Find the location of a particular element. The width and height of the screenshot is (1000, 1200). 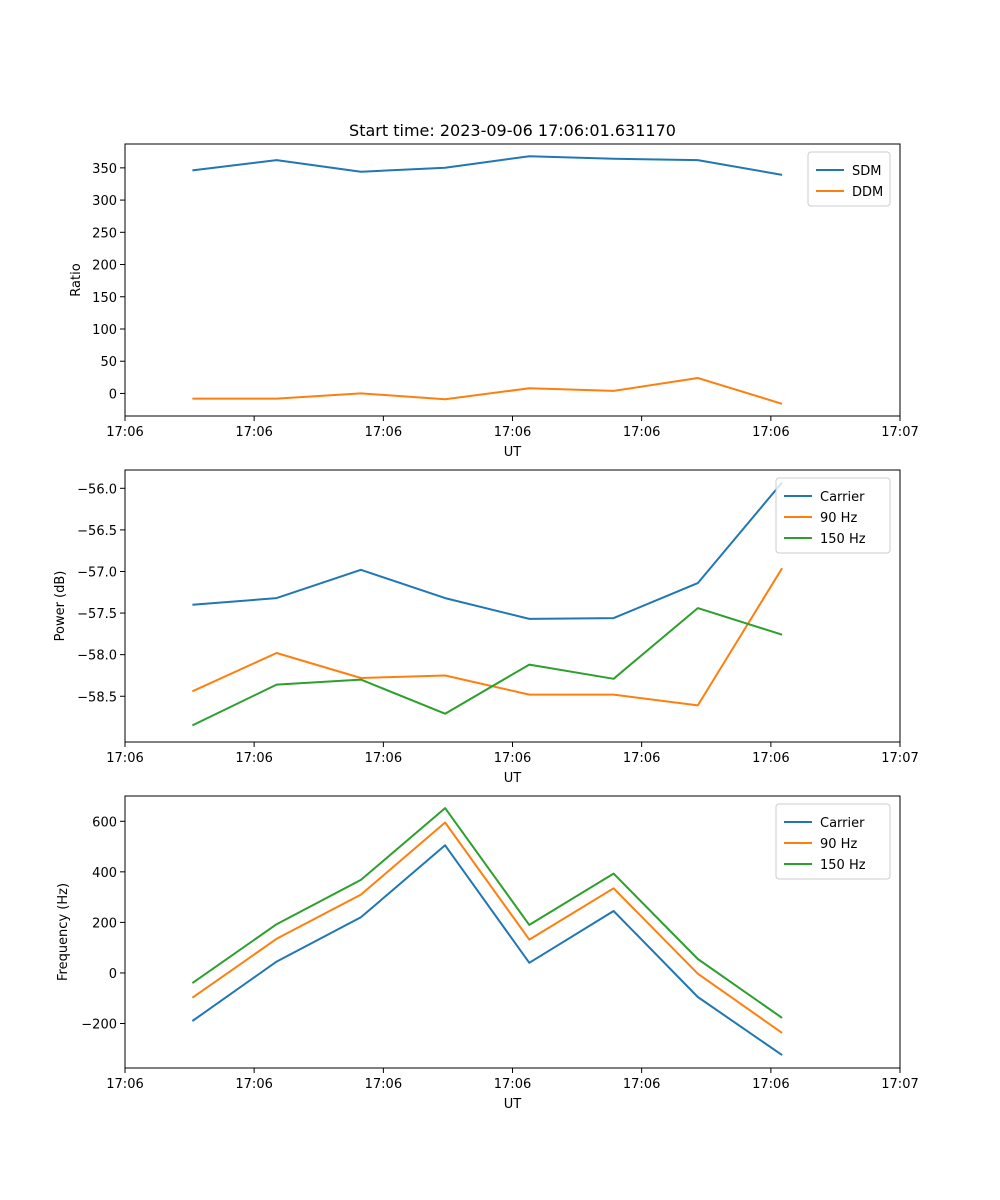

legend-box is located at coordinates (849, 179).